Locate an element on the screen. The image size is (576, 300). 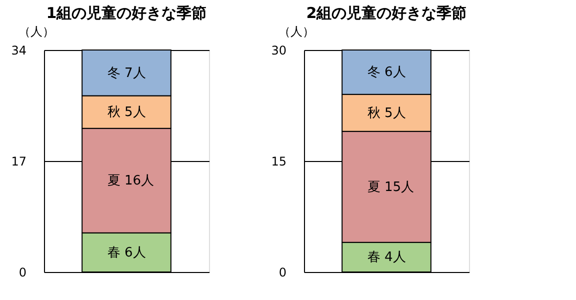
y-tick-label: 15 is located at coordinates (278, 161).